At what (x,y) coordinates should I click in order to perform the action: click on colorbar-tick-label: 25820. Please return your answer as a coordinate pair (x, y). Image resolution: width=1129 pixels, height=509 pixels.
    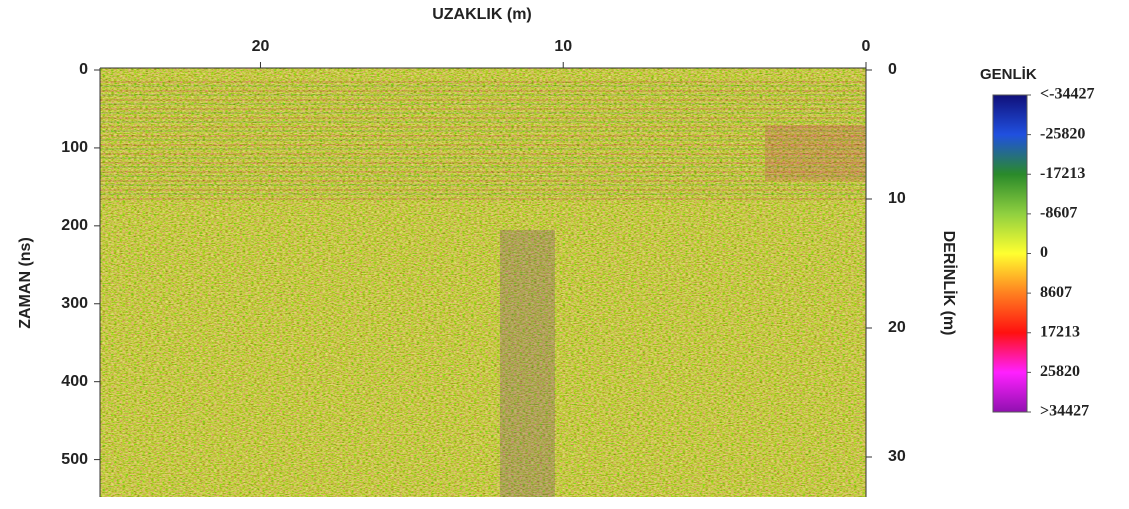
    Looking at the image, I should click on (1060, 371).